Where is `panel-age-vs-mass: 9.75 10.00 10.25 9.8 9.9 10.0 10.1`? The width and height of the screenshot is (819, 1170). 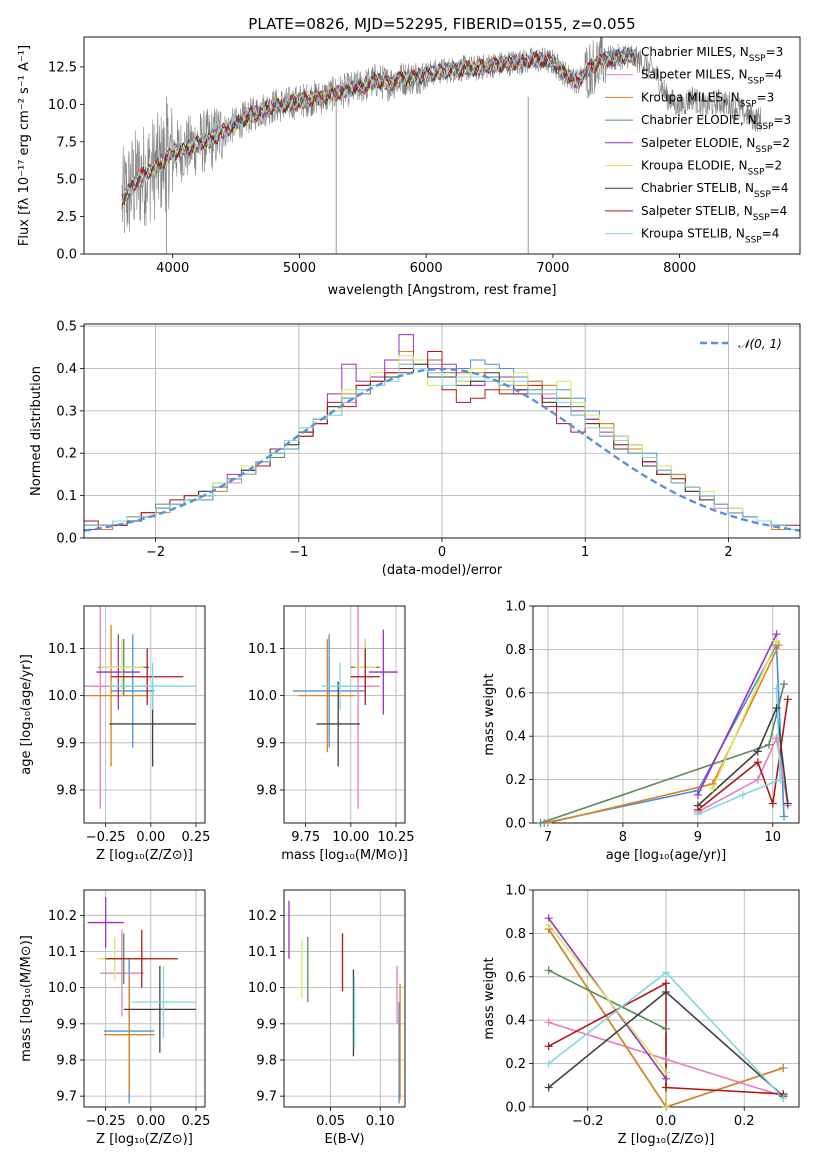
panel-age-vs-mass: 9.75 10.00 10.25 9.8 9.9 10.0 10.1 is located at coordinates (331, 725).